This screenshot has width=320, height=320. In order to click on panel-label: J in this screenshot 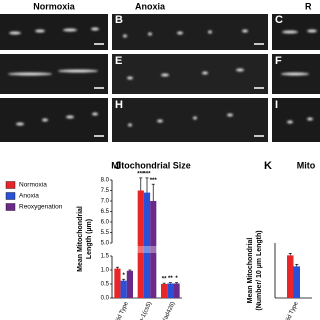, I will do `click(118, 166)`.